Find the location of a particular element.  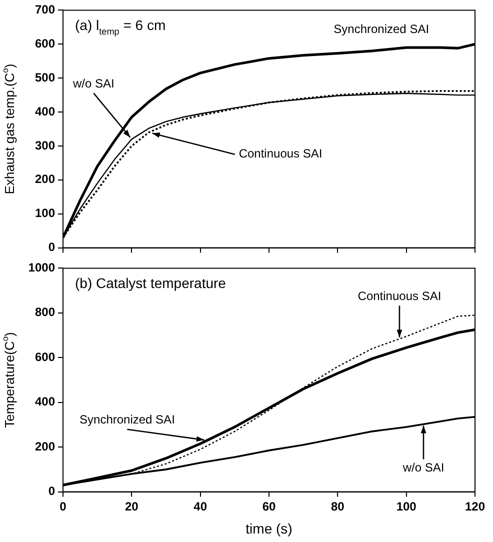

y-tick-label: 800 is located at coordinates (45, 312).